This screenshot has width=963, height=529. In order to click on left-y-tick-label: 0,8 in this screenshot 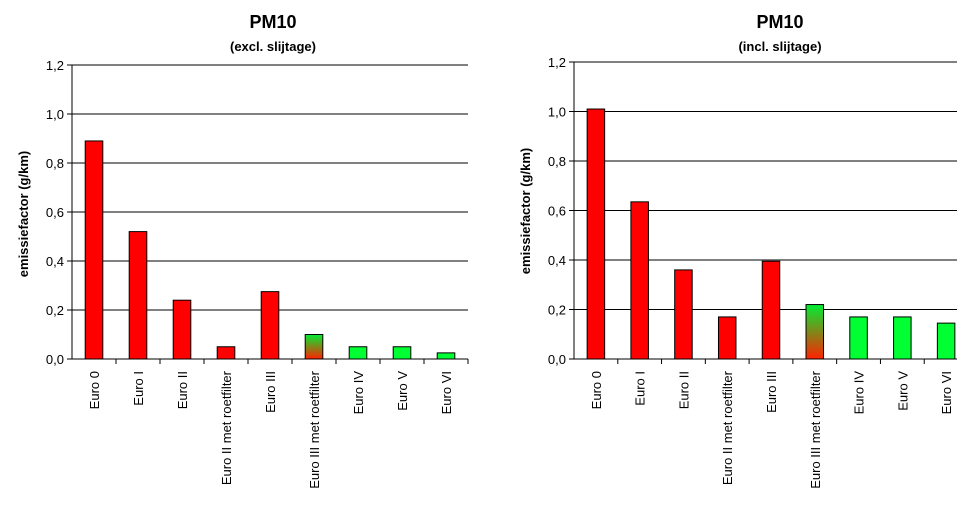, I will do `click(55, 163)`.